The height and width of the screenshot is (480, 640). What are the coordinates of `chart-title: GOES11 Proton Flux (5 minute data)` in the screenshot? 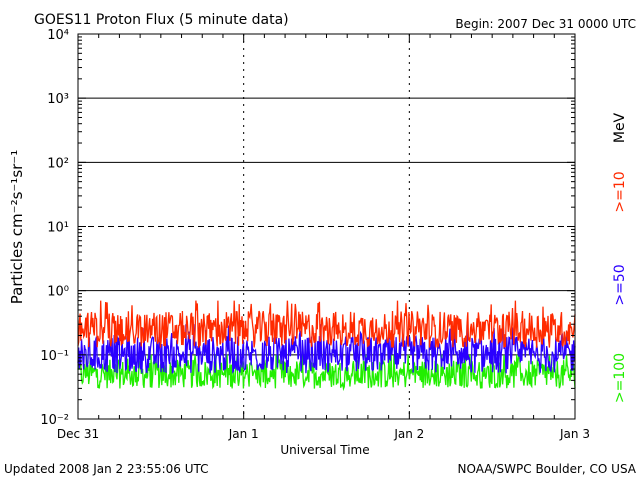 It's located at (161, 20).